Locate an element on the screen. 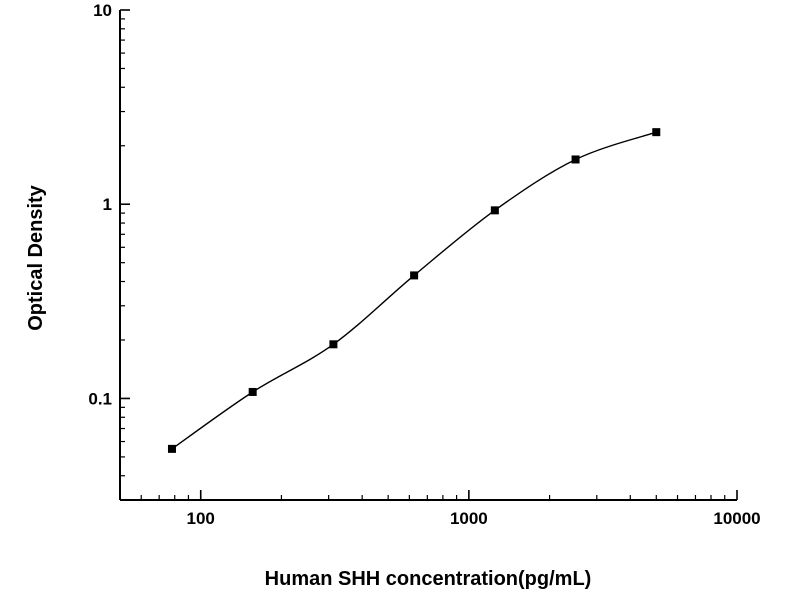 The width and height of the screenshot is (800, 600). x-axis-label: Human SHH concentration(pg/mL) is located at coordinates (428, 579).